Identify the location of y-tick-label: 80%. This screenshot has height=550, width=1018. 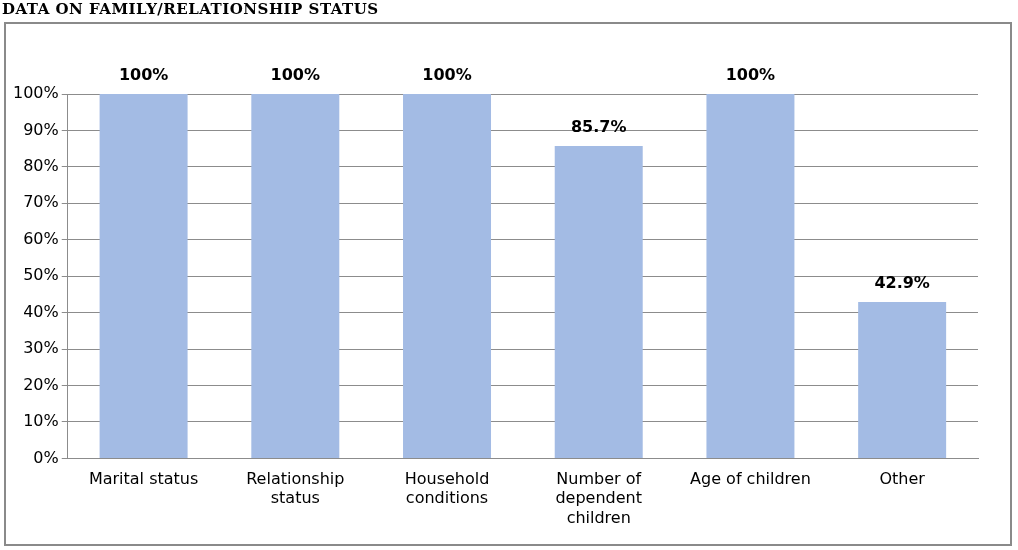
(41, 166).